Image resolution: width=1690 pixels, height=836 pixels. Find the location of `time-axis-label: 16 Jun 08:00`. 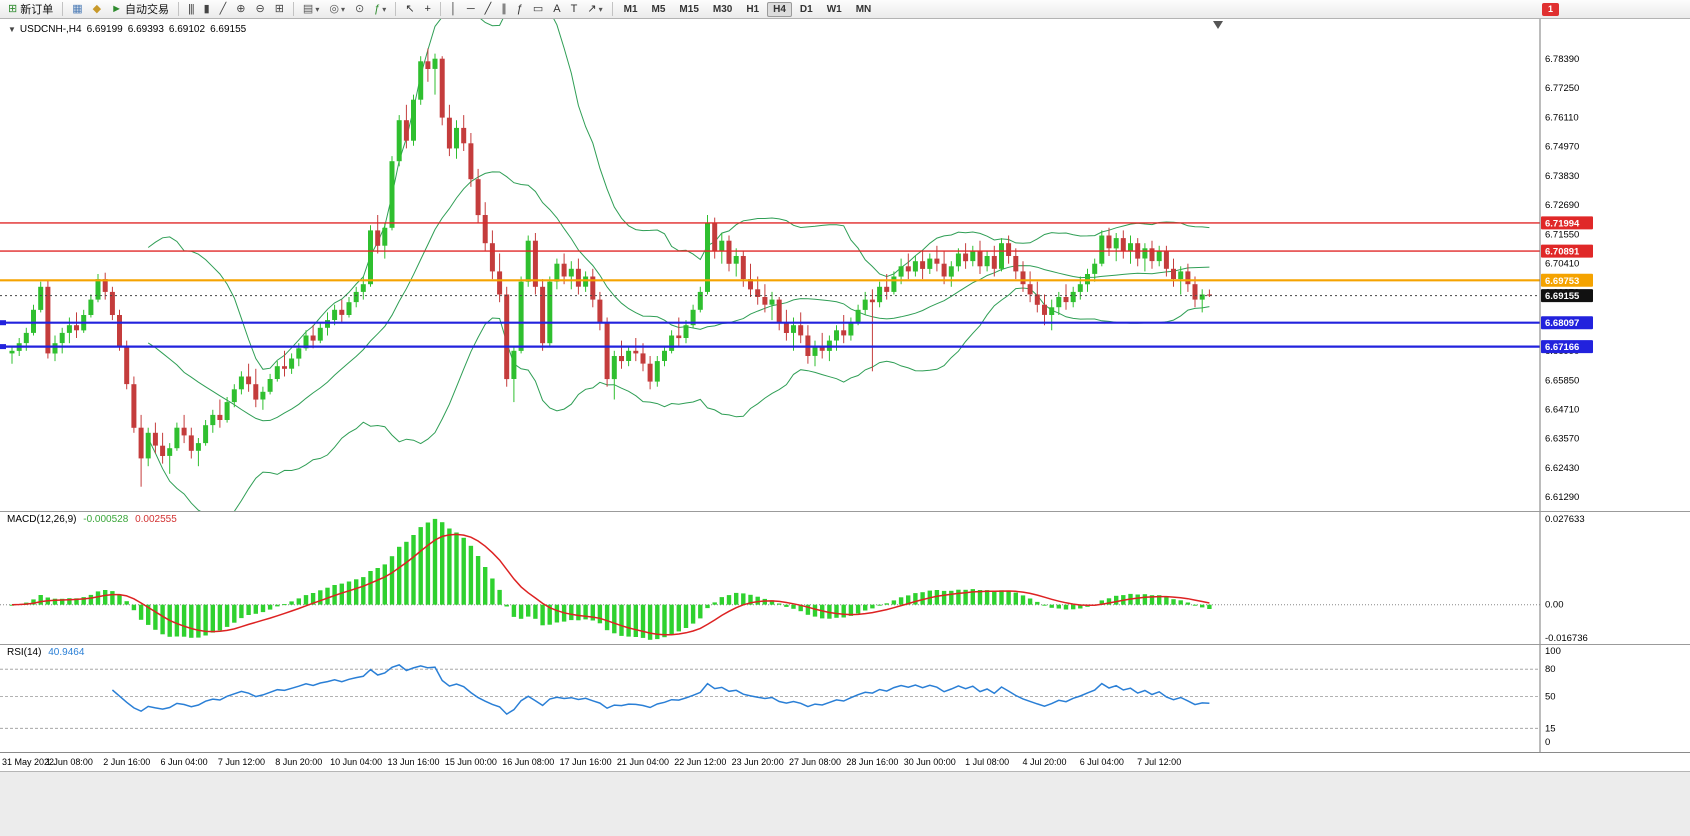

time-axis-label: 16 Jun 08:00 is located at coordinates (528, 762).